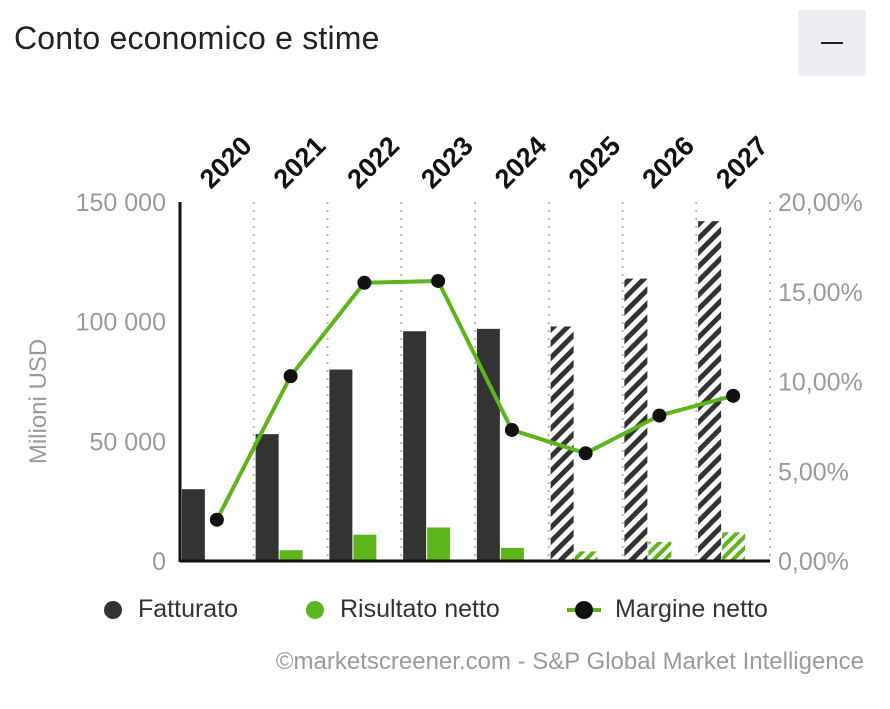 This screenshot has height=709, width=890. What do you see at coordinates (420, 609) in the screenshot?
I see `legend-label: Risultato netto` at bounding box center [420, 609].